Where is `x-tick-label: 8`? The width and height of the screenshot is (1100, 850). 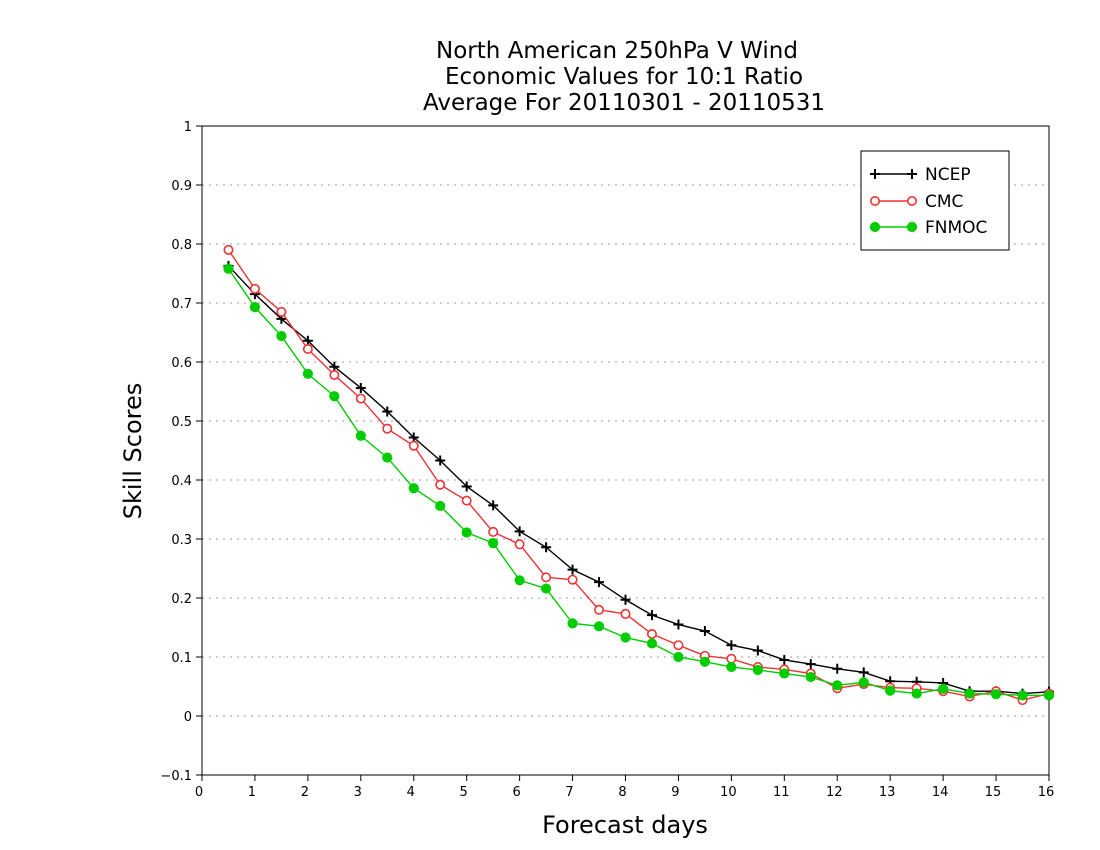 x-tick-label: 8 is located at coordinates (622, 792).